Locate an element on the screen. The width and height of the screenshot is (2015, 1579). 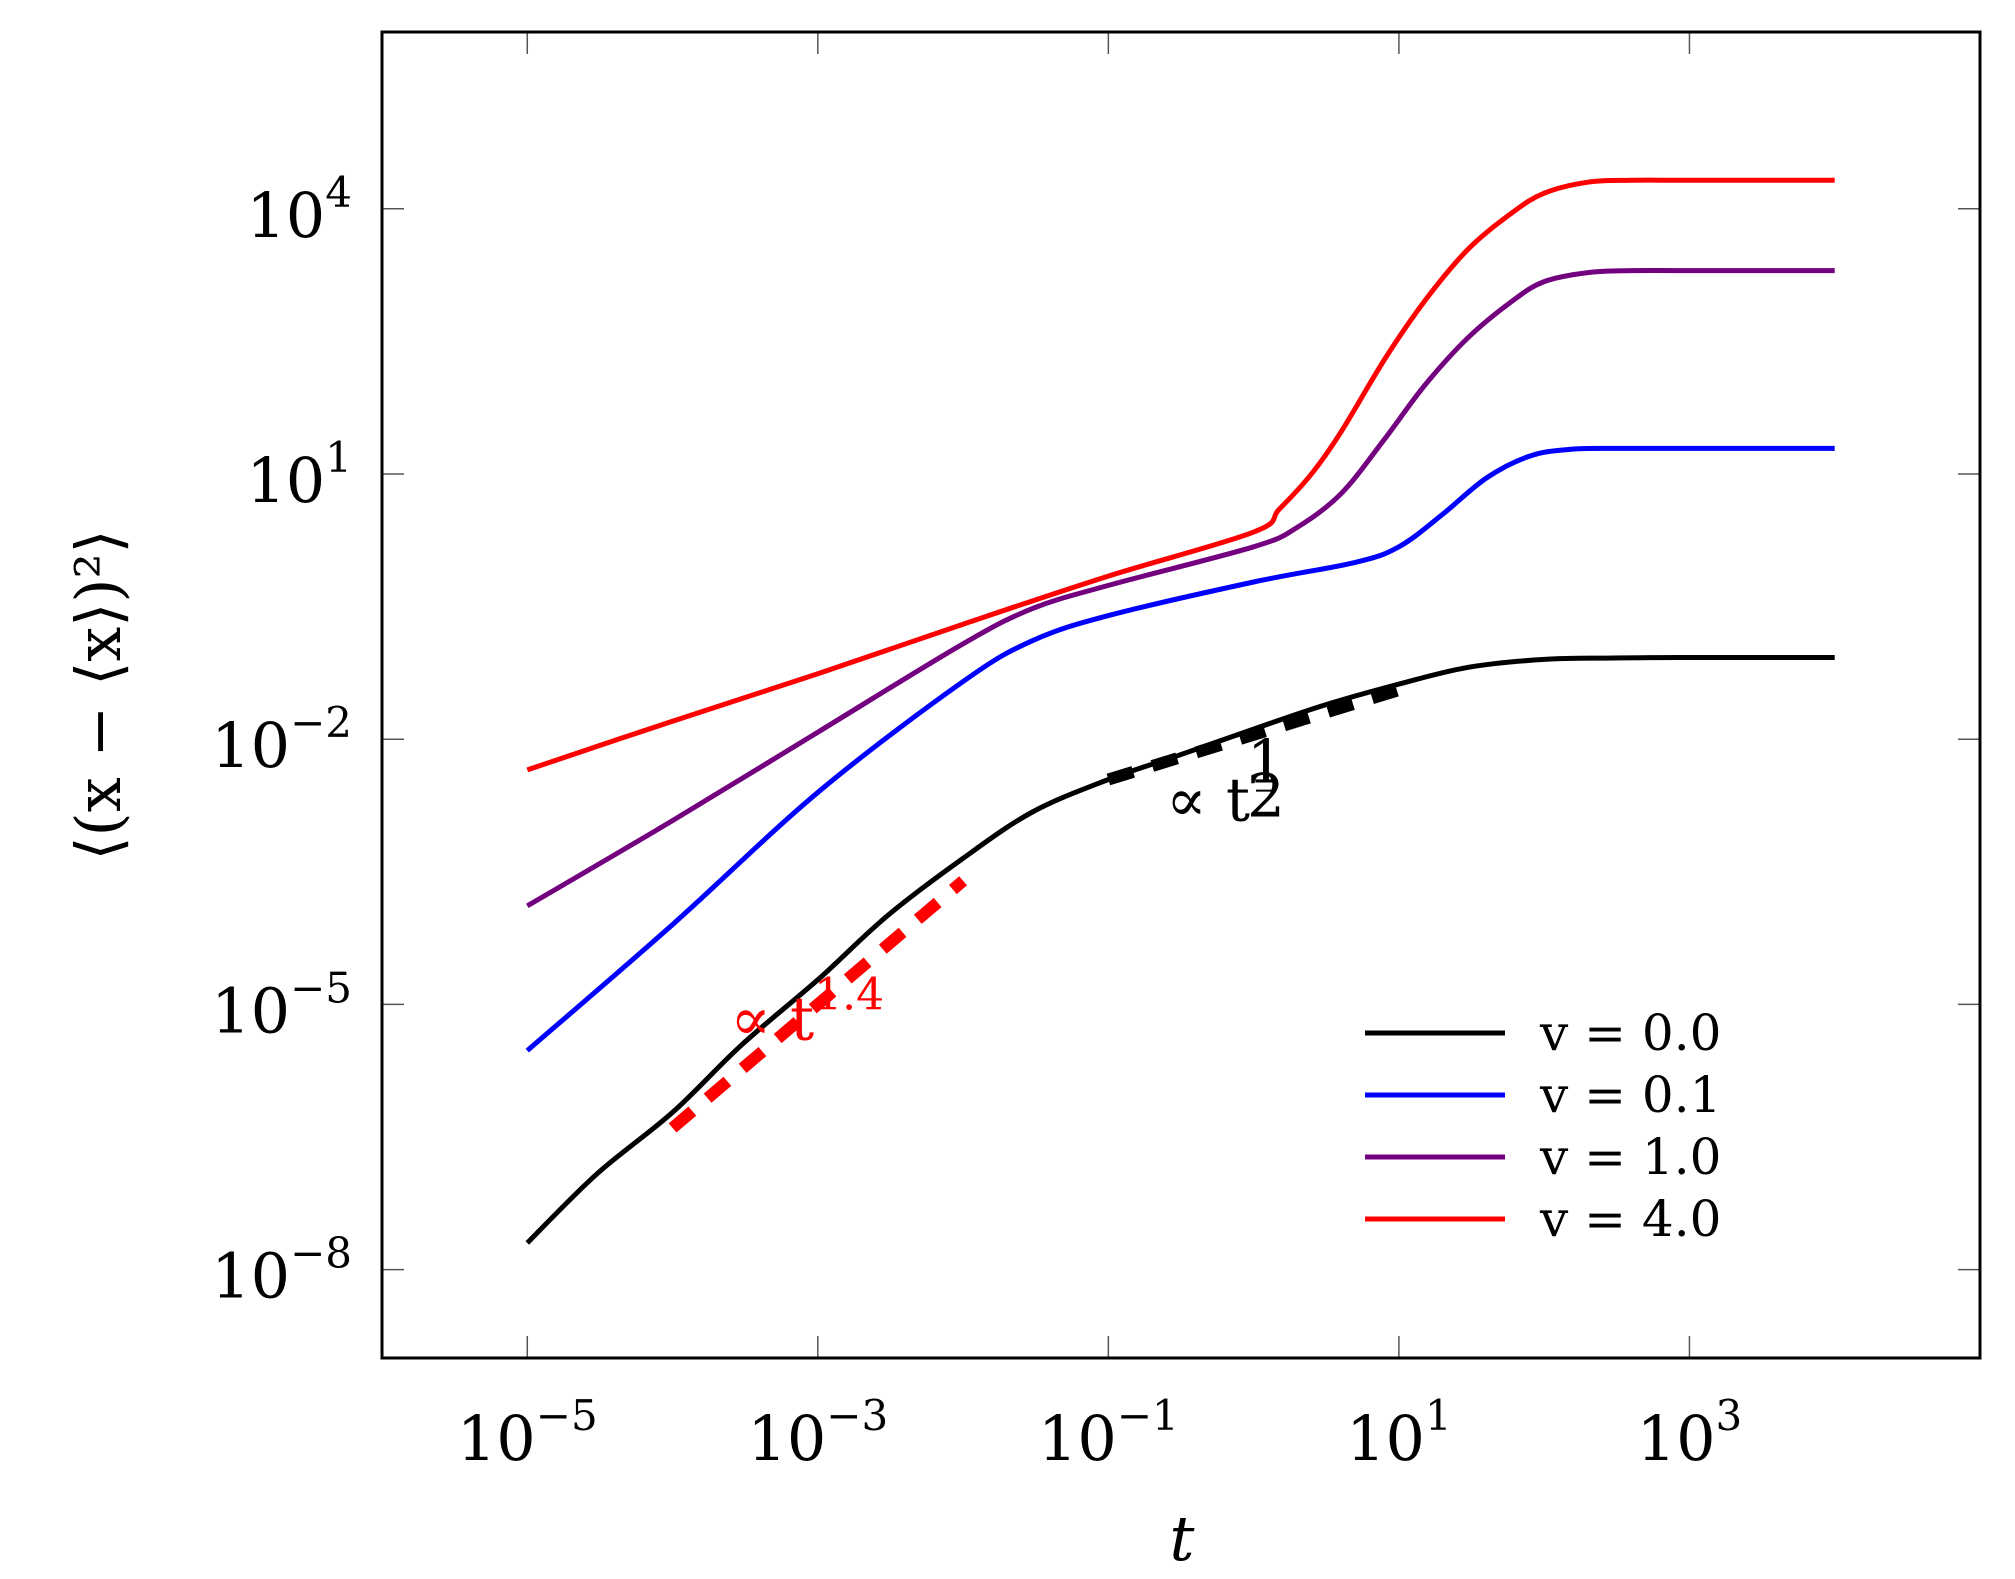
x-tick-label-1: 10⁻³ is located at coordinates (817, 1433).